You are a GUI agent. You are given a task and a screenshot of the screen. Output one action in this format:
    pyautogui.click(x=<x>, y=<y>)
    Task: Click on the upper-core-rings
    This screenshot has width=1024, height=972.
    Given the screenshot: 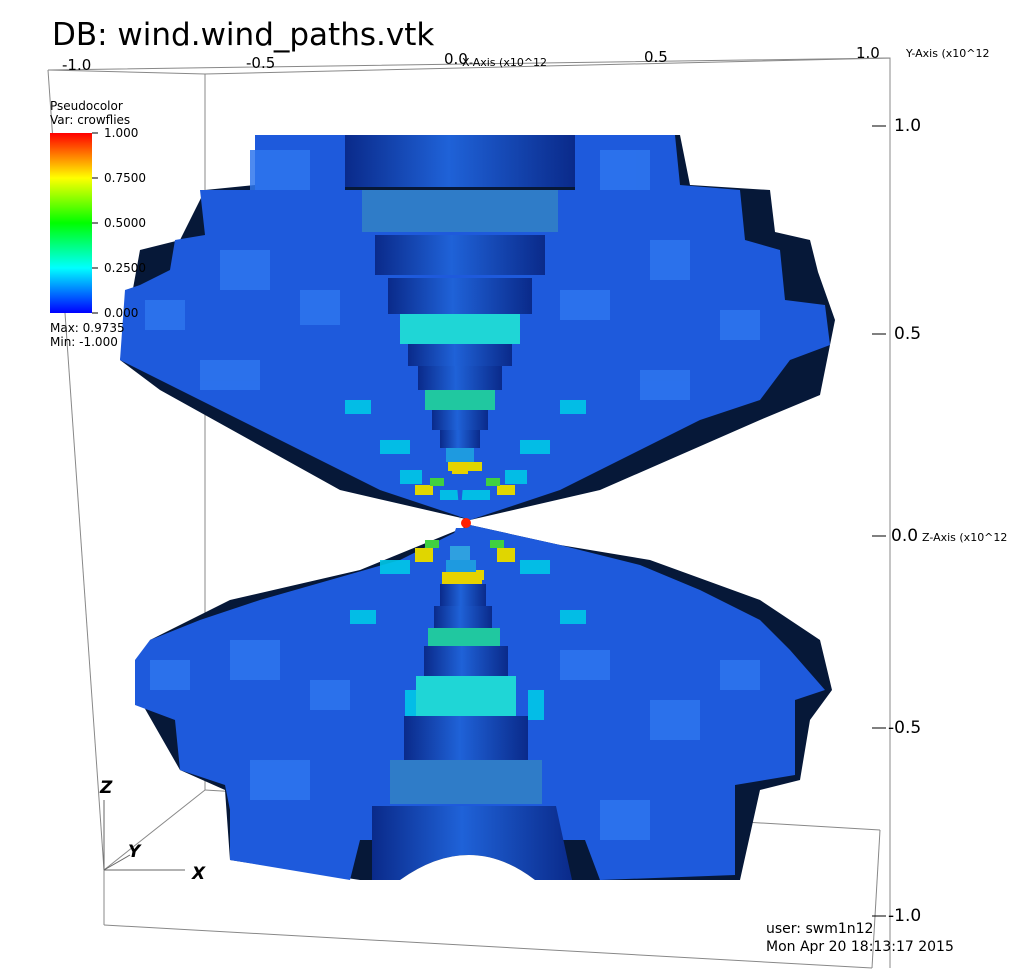 What is the action you would take?
    pyautogui.click(x=460, y=327)
    